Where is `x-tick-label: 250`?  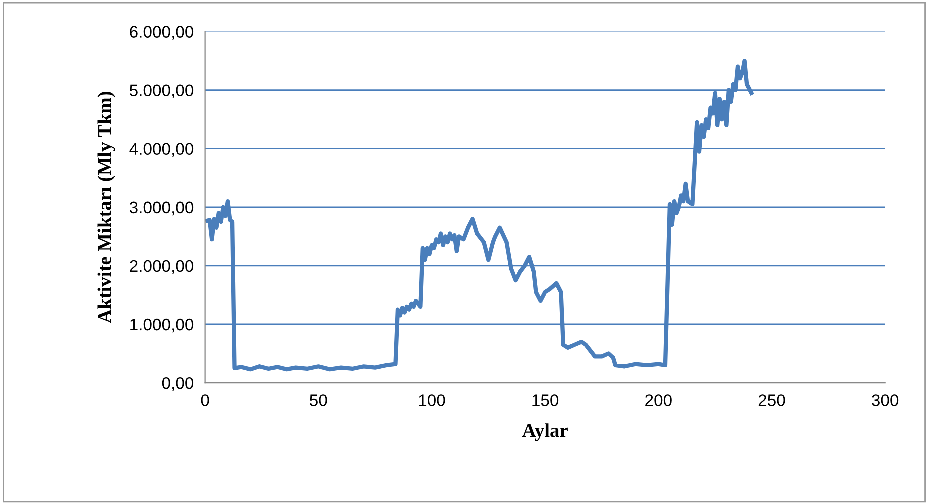
x-tick-label: 250 is located at coordinates (772, 400).